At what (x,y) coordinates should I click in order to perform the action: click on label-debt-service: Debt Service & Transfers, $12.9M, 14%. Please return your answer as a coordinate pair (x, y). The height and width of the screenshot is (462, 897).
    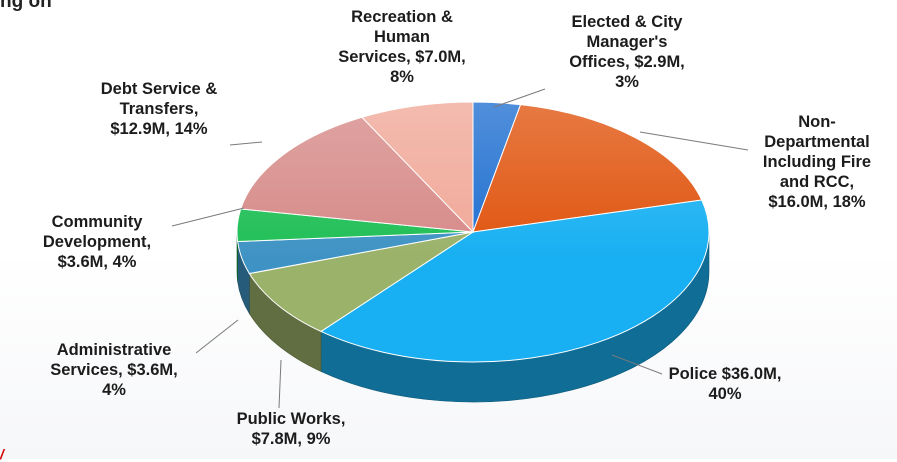
    Looking at the image, I should click on (159, 109).